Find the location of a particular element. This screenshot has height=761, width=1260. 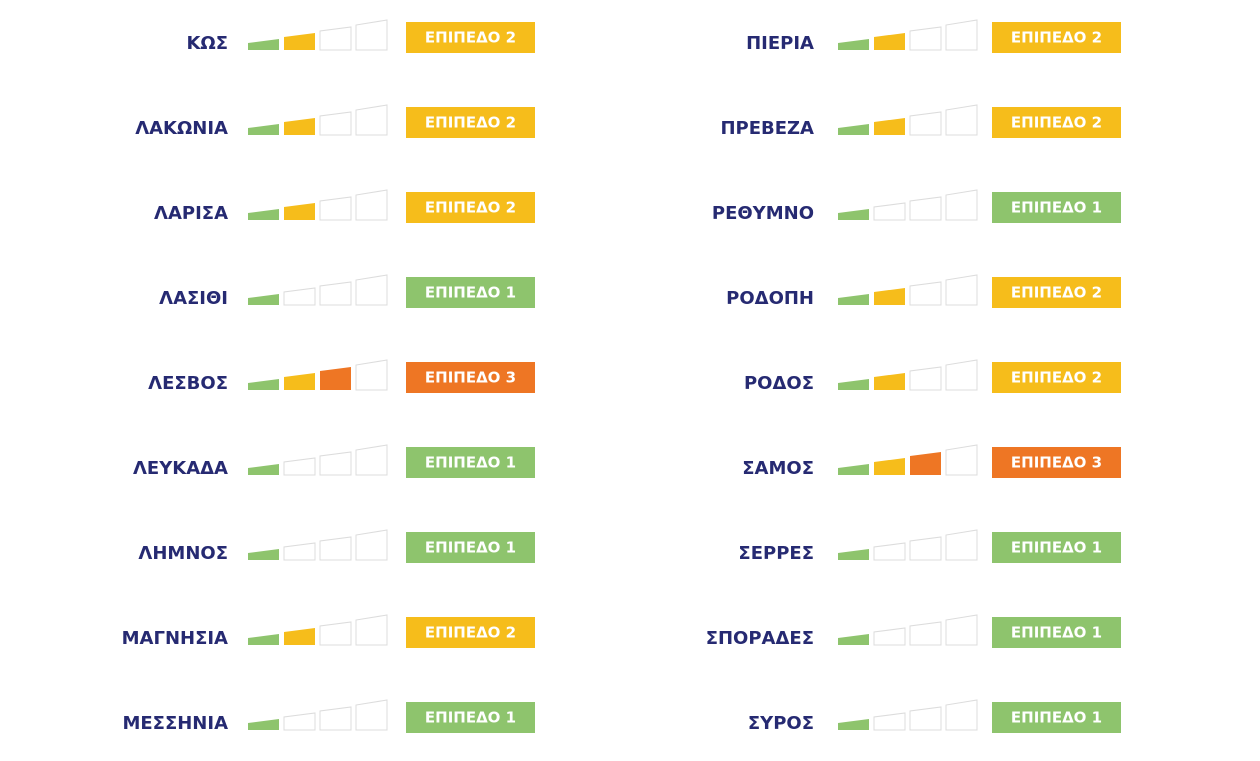

region-name: ΛΑΣΙΘΙ is located at coordinates (193, 298).